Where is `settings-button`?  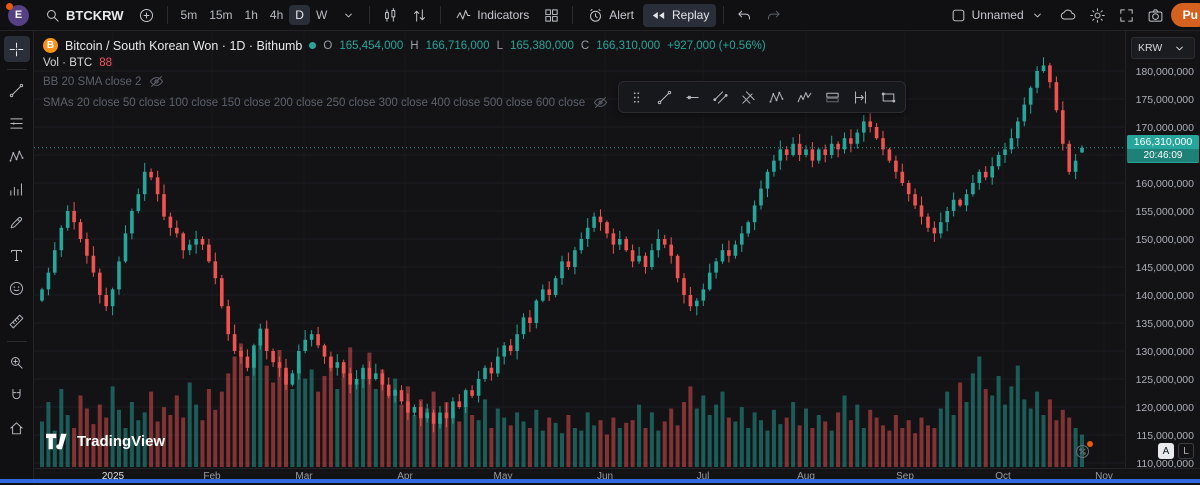 settings-button is located at coordinates (1097, 15).